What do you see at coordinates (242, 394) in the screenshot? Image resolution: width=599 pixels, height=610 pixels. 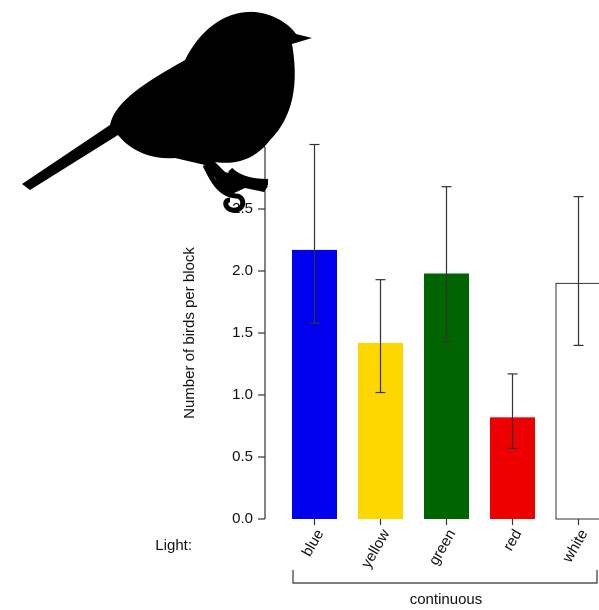 I see `y-tick-label: 1.0` at bounding box center [242, 394].